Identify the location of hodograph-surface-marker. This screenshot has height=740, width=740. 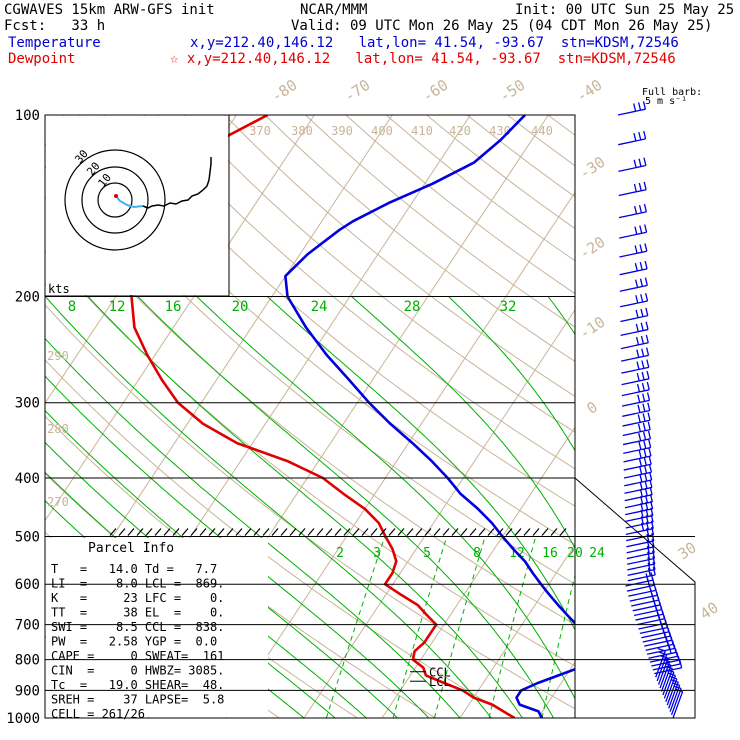
(116, 196).